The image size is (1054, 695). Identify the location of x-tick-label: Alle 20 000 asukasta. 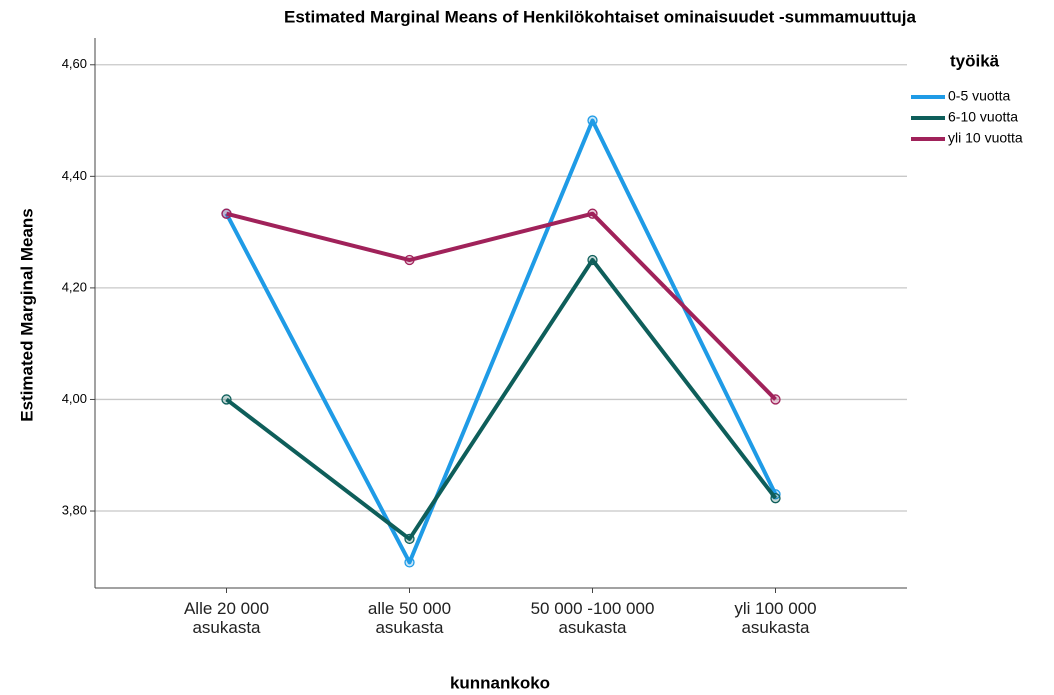
(226, 618).